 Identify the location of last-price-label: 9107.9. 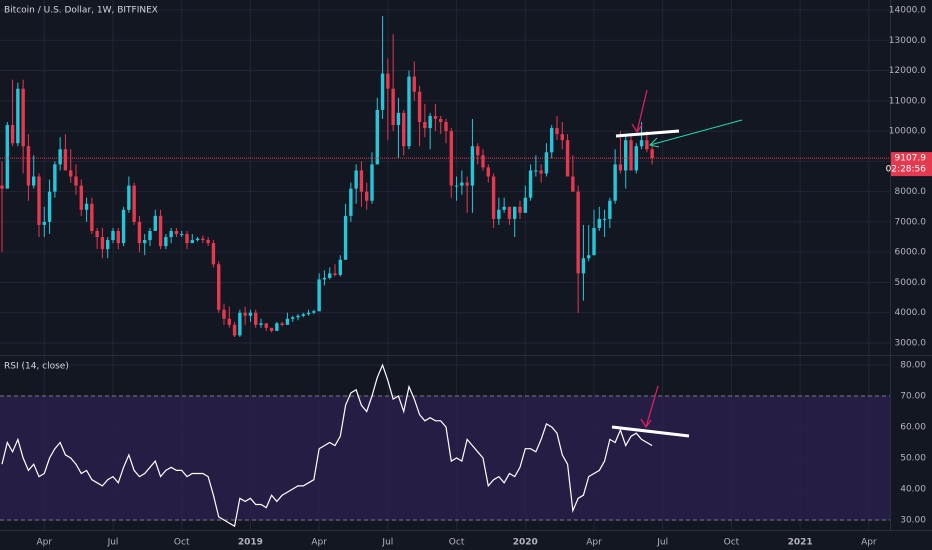
(911, 159).